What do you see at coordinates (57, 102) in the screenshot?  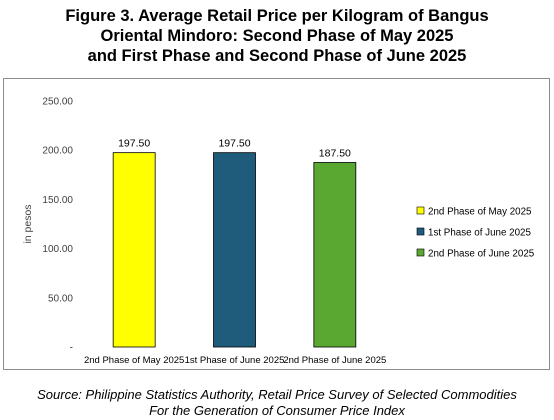 I see `y-tick-label: 250.00` at bounding box center [57, 102].